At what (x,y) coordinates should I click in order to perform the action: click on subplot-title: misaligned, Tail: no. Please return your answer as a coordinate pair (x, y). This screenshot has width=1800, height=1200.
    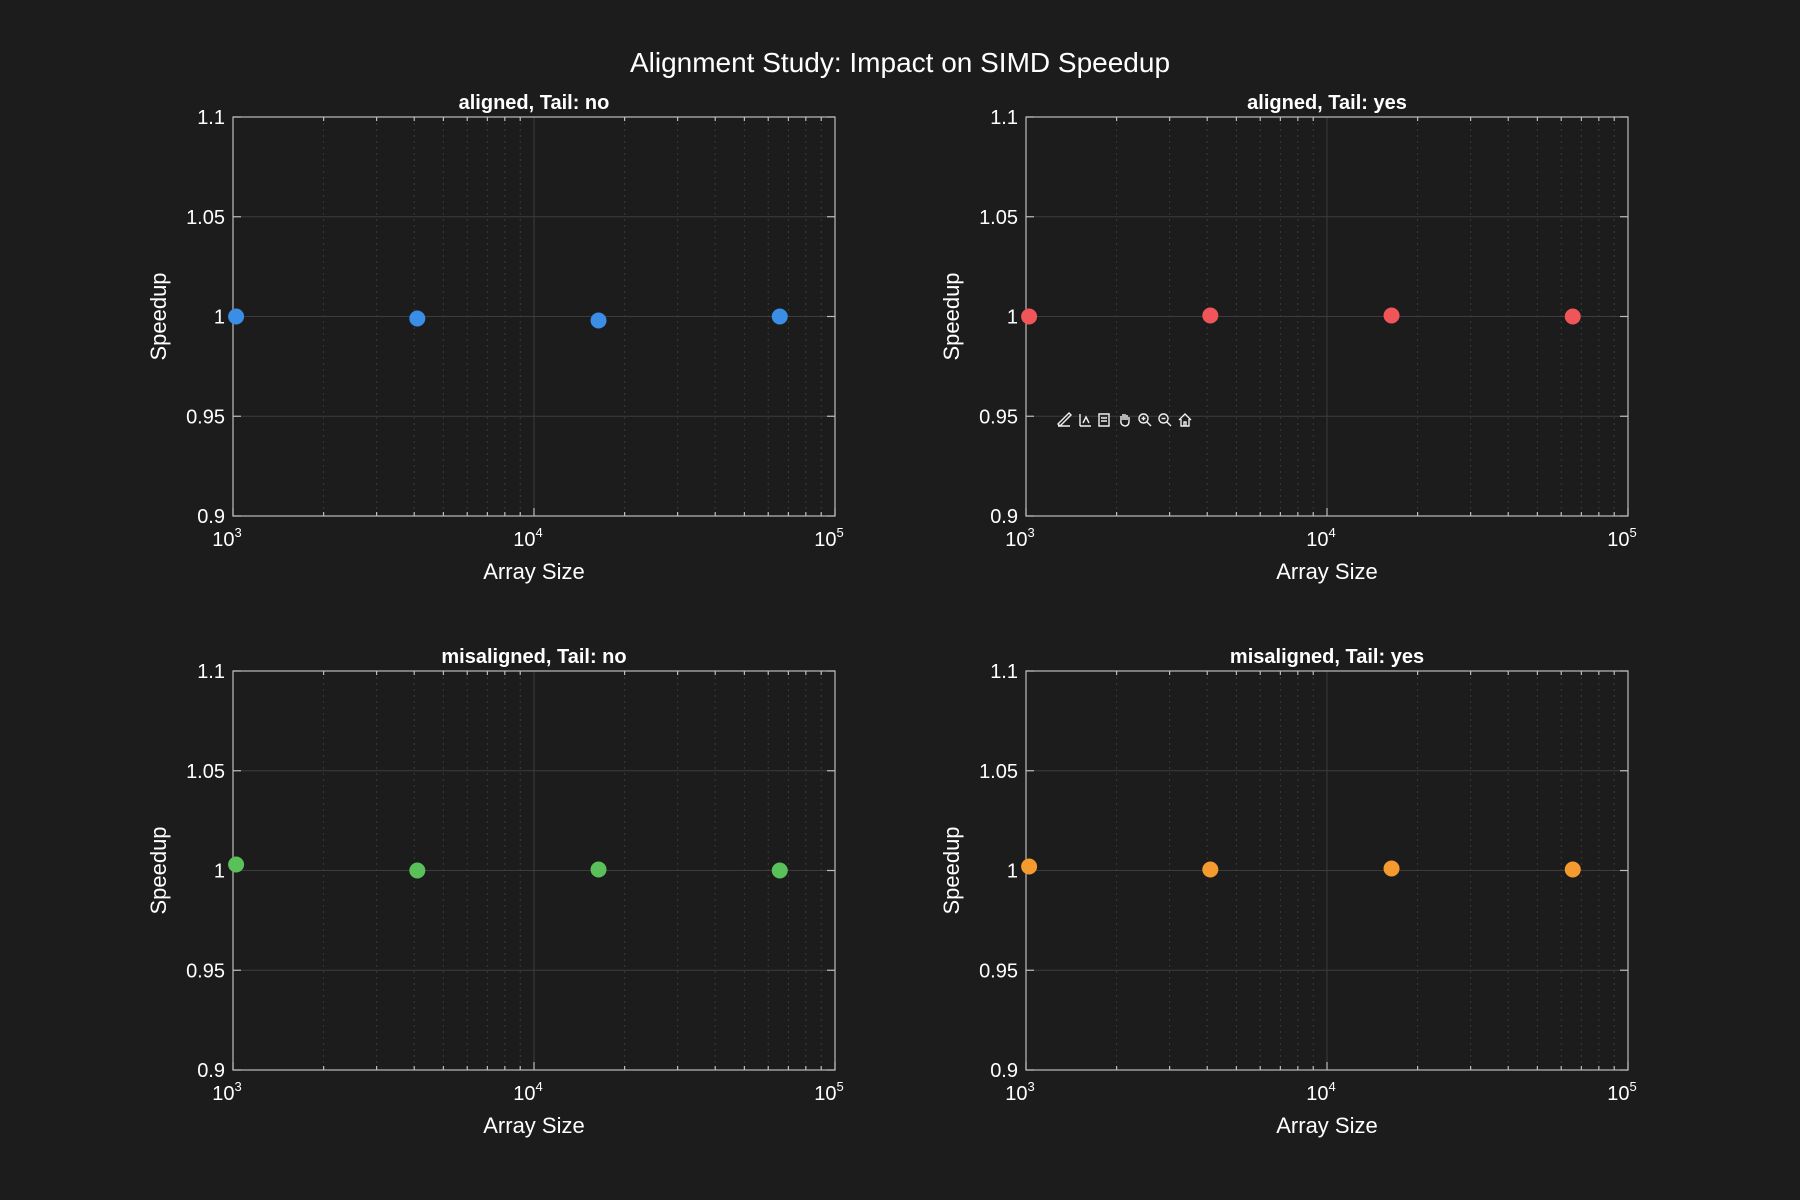
    Looking at the image, I should click on (533, 657).